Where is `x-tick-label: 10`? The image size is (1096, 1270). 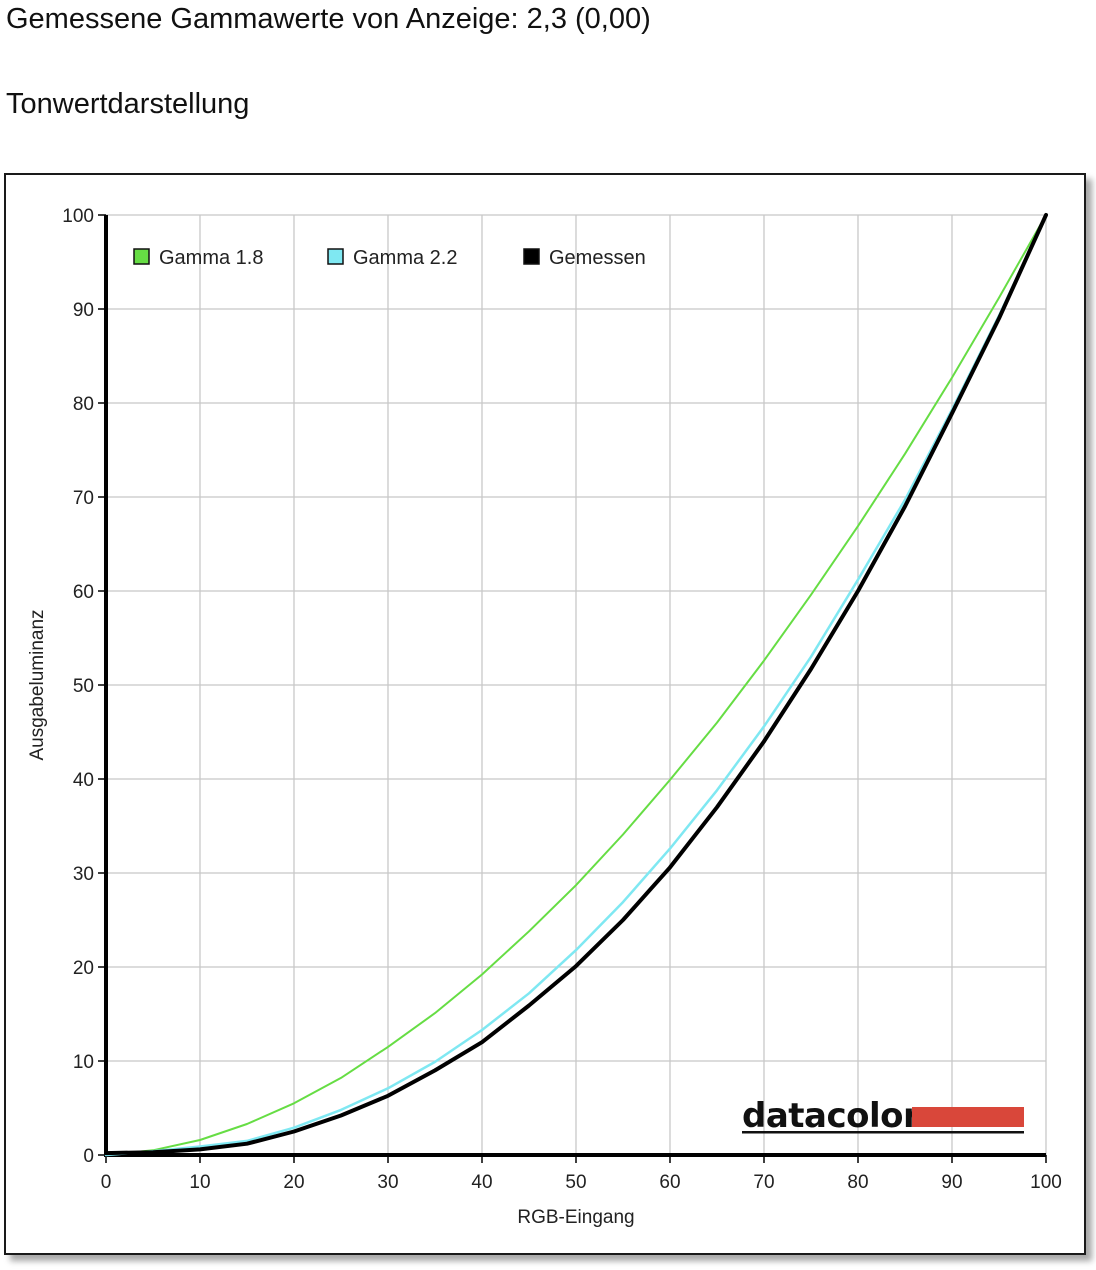
x-tick-label: 10 is located at coordinates (199, 1182).